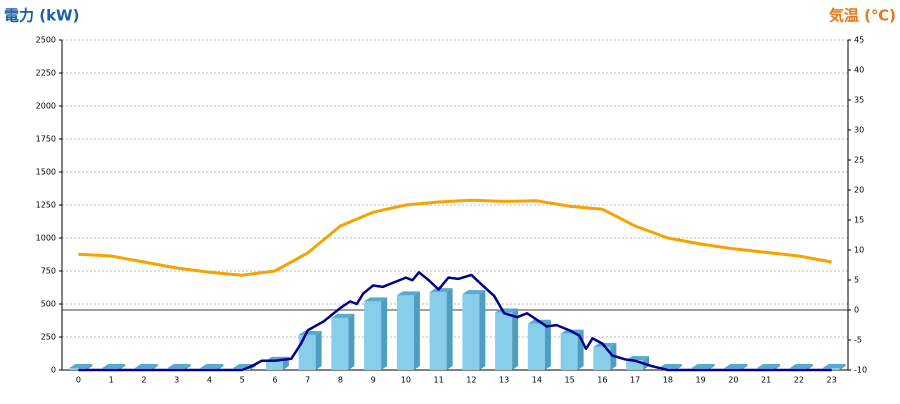 This screenshot has width=900, height=404. Describe the element at coordinates (537, 380) in the screenshot. I see `x-tick-label: 14` at that location.